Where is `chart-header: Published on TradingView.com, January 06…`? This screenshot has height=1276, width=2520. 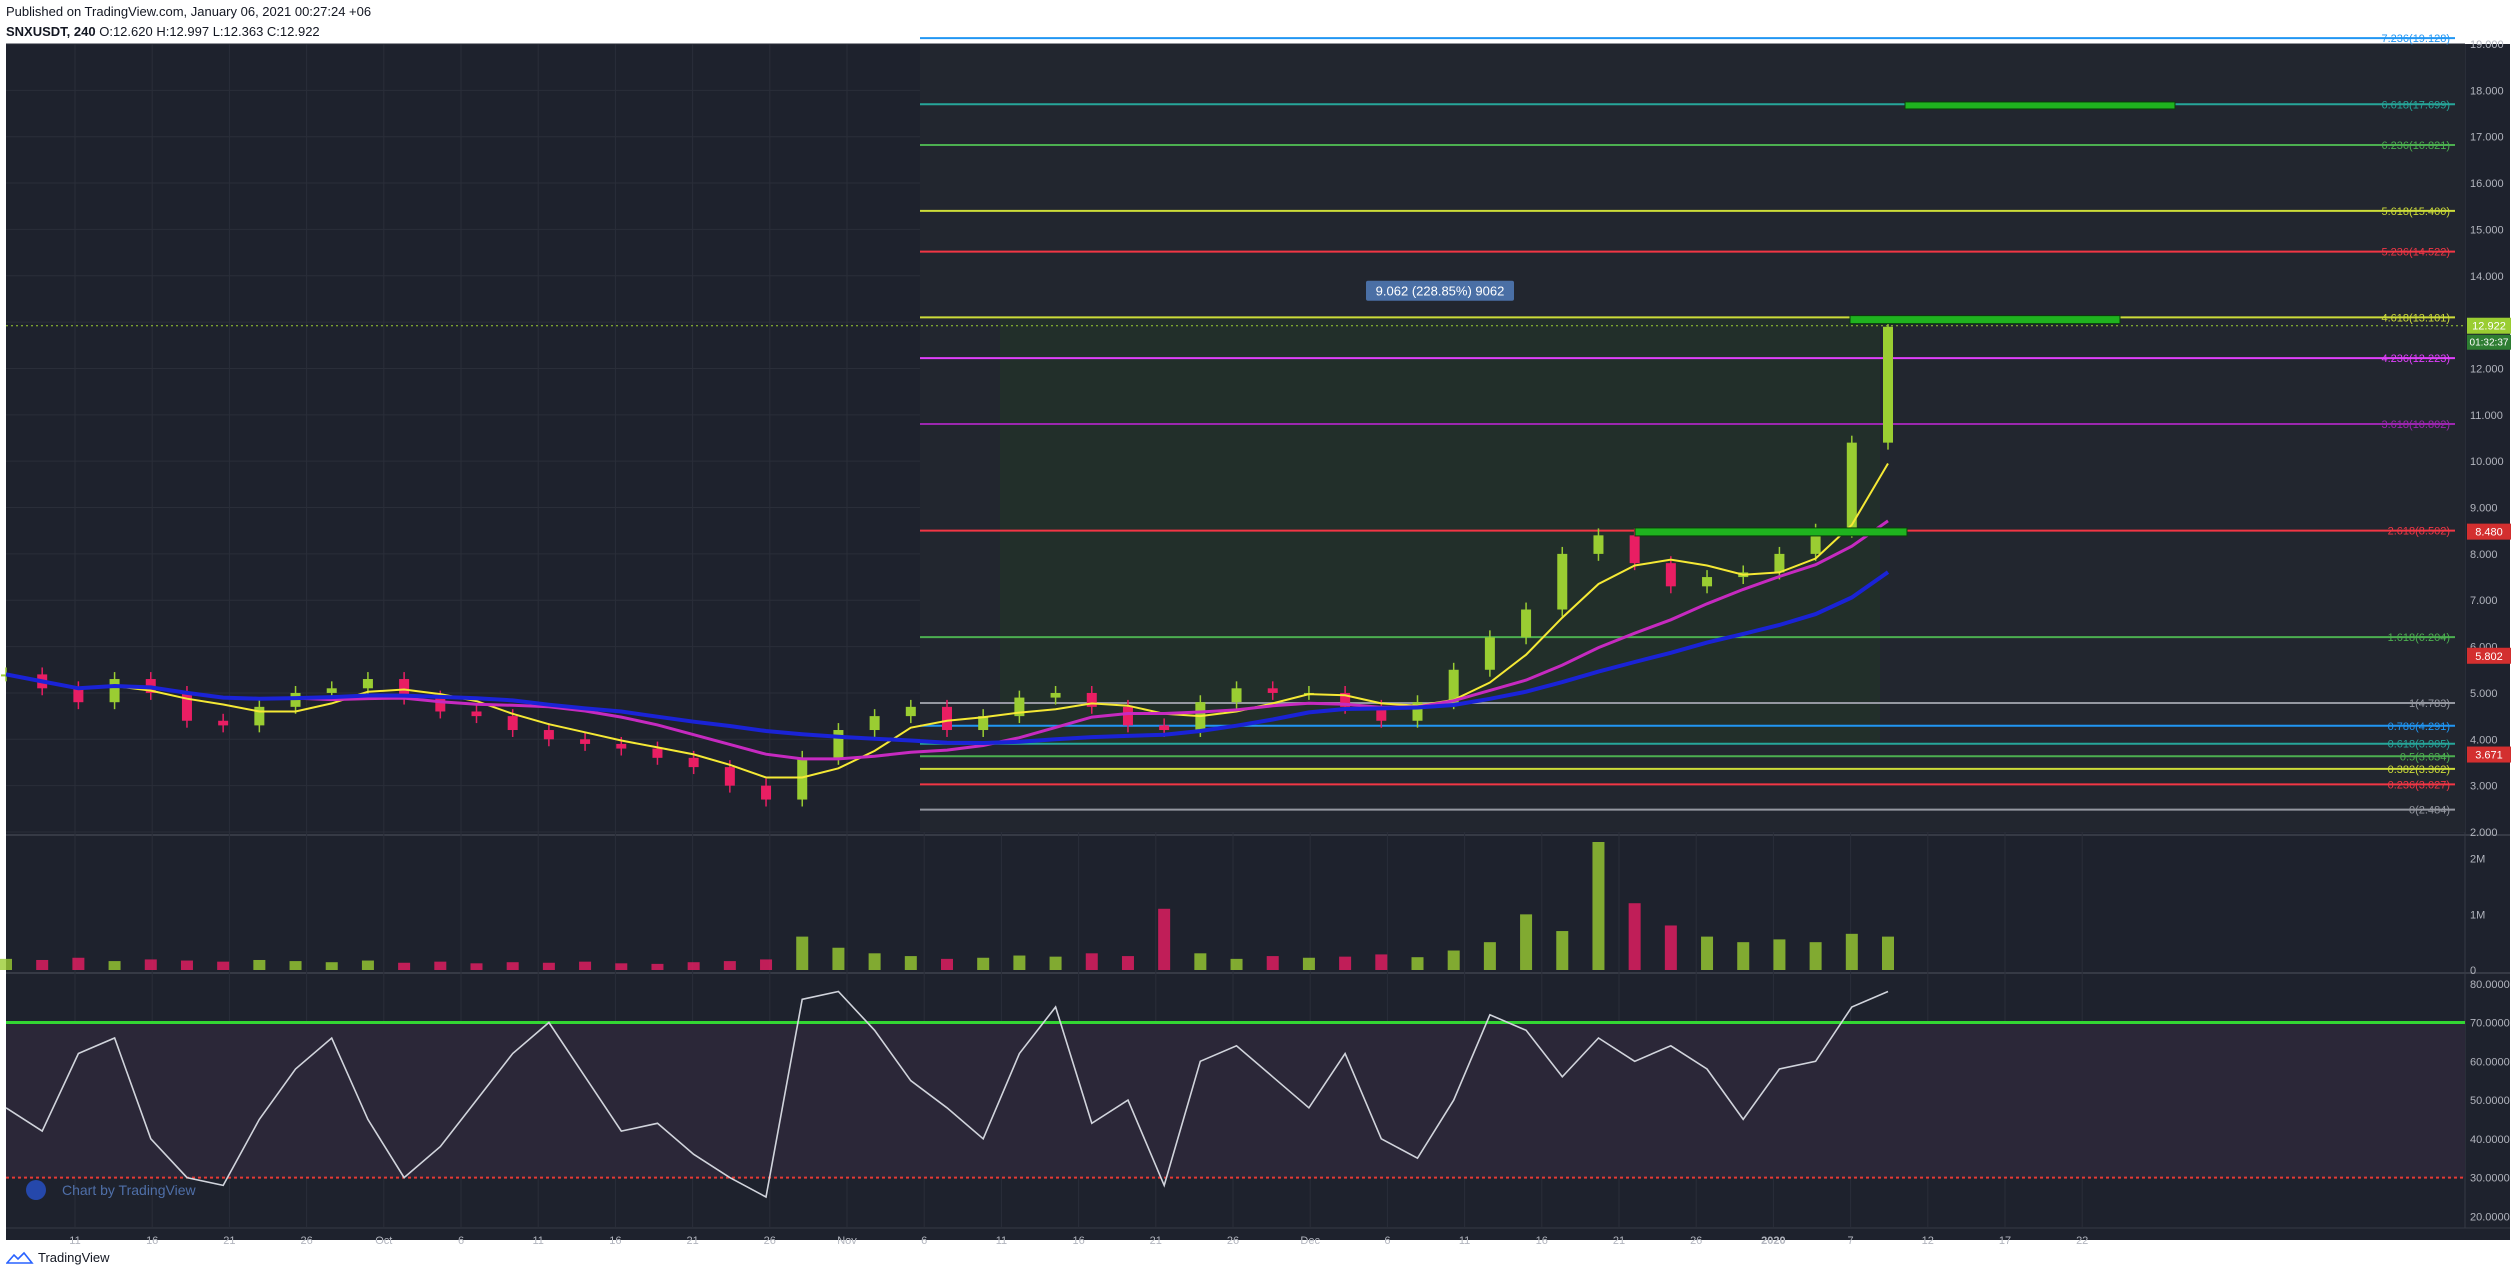
chart-header: Published on TradingView.com, January 06… is located at coordinates (706, 22).